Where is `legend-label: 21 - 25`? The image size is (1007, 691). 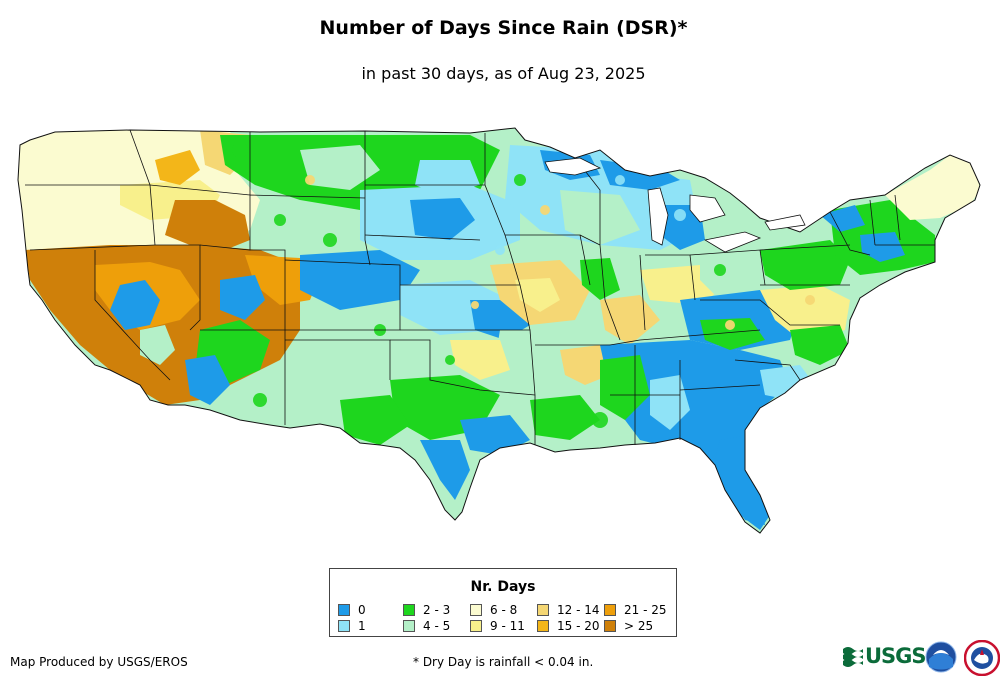 legend-label: 21 - 25 is located at coordinates (645, 610).